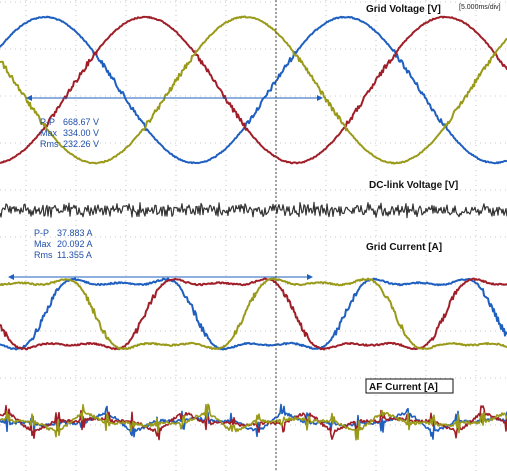  Describe the element at coordinates (310, 277) in the screenshot. I see `grid-current-period-arrow-head-right` at that location.